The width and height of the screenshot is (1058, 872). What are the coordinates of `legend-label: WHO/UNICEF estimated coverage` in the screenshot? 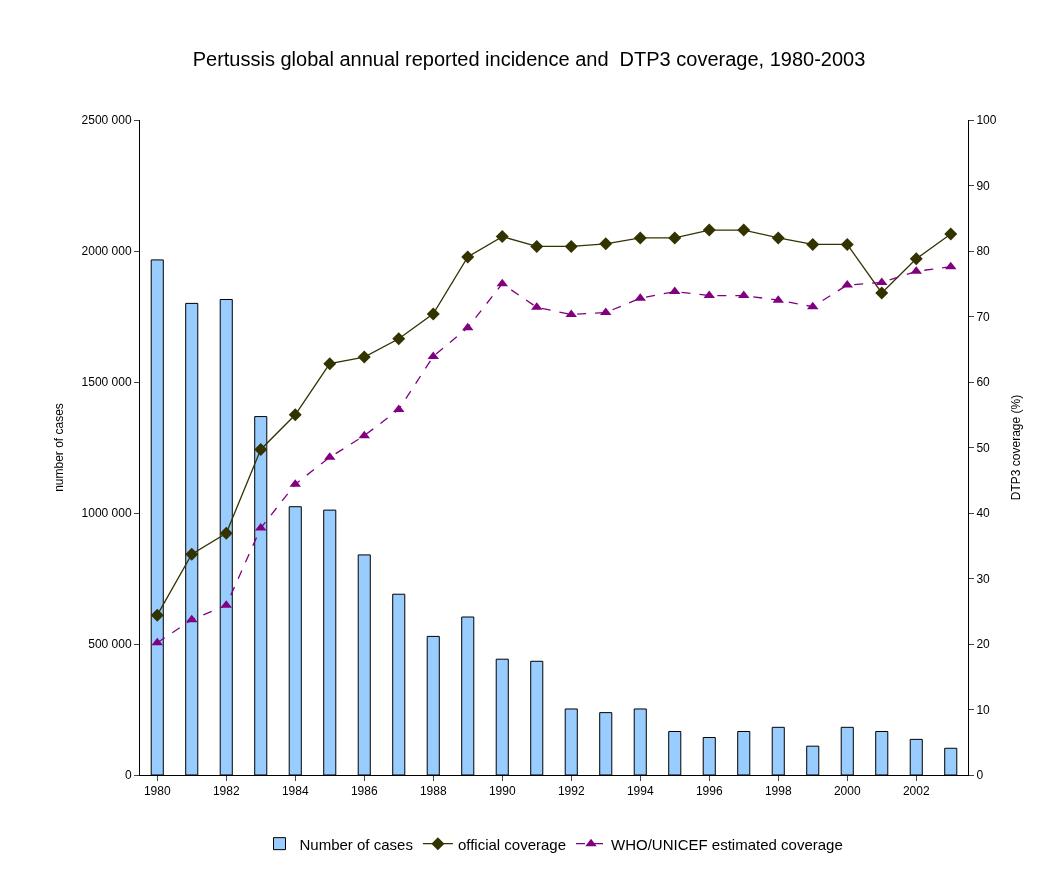 It's located at (727, 844).